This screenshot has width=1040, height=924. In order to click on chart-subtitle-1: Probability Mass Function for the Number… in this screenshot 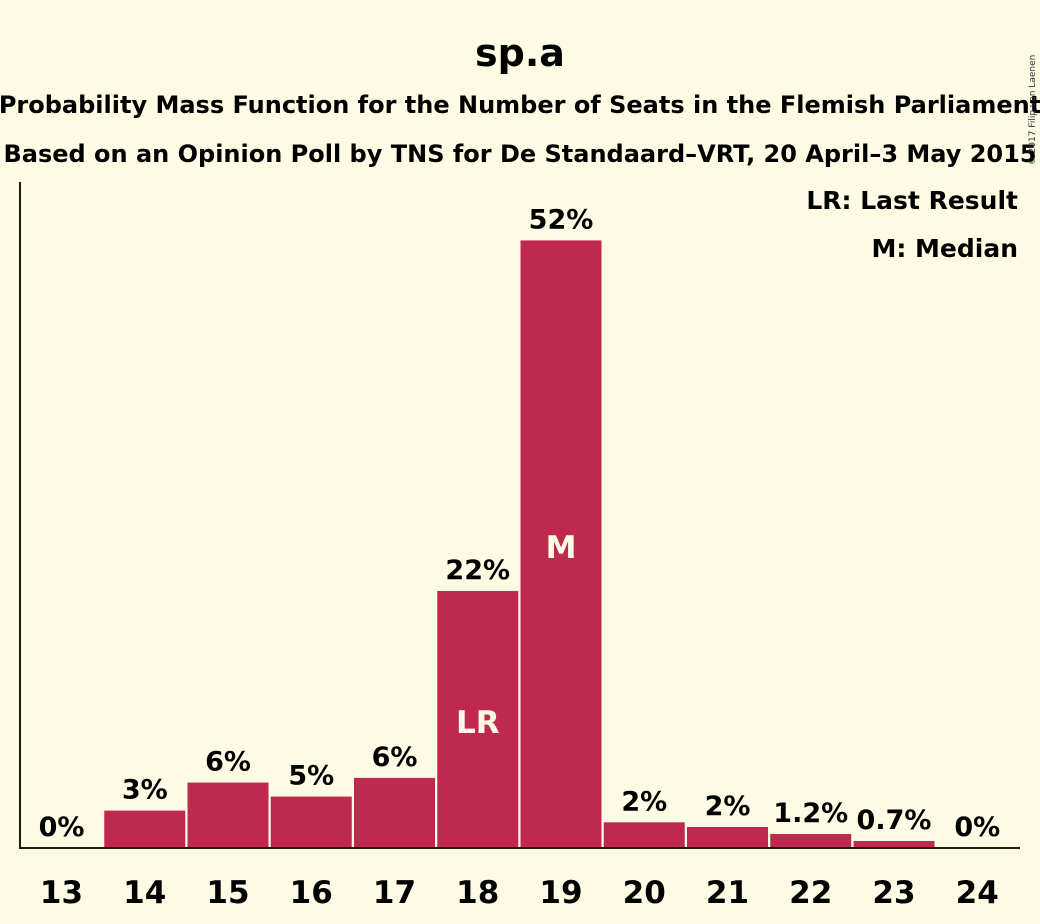, I will do `click(520, 105)`.